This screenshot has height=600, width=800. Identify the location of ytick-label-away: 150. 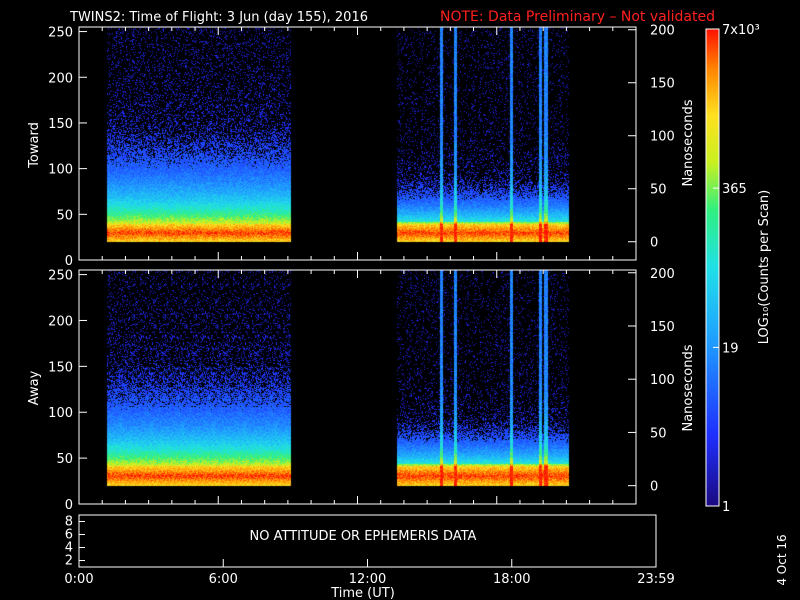
(60, 367).